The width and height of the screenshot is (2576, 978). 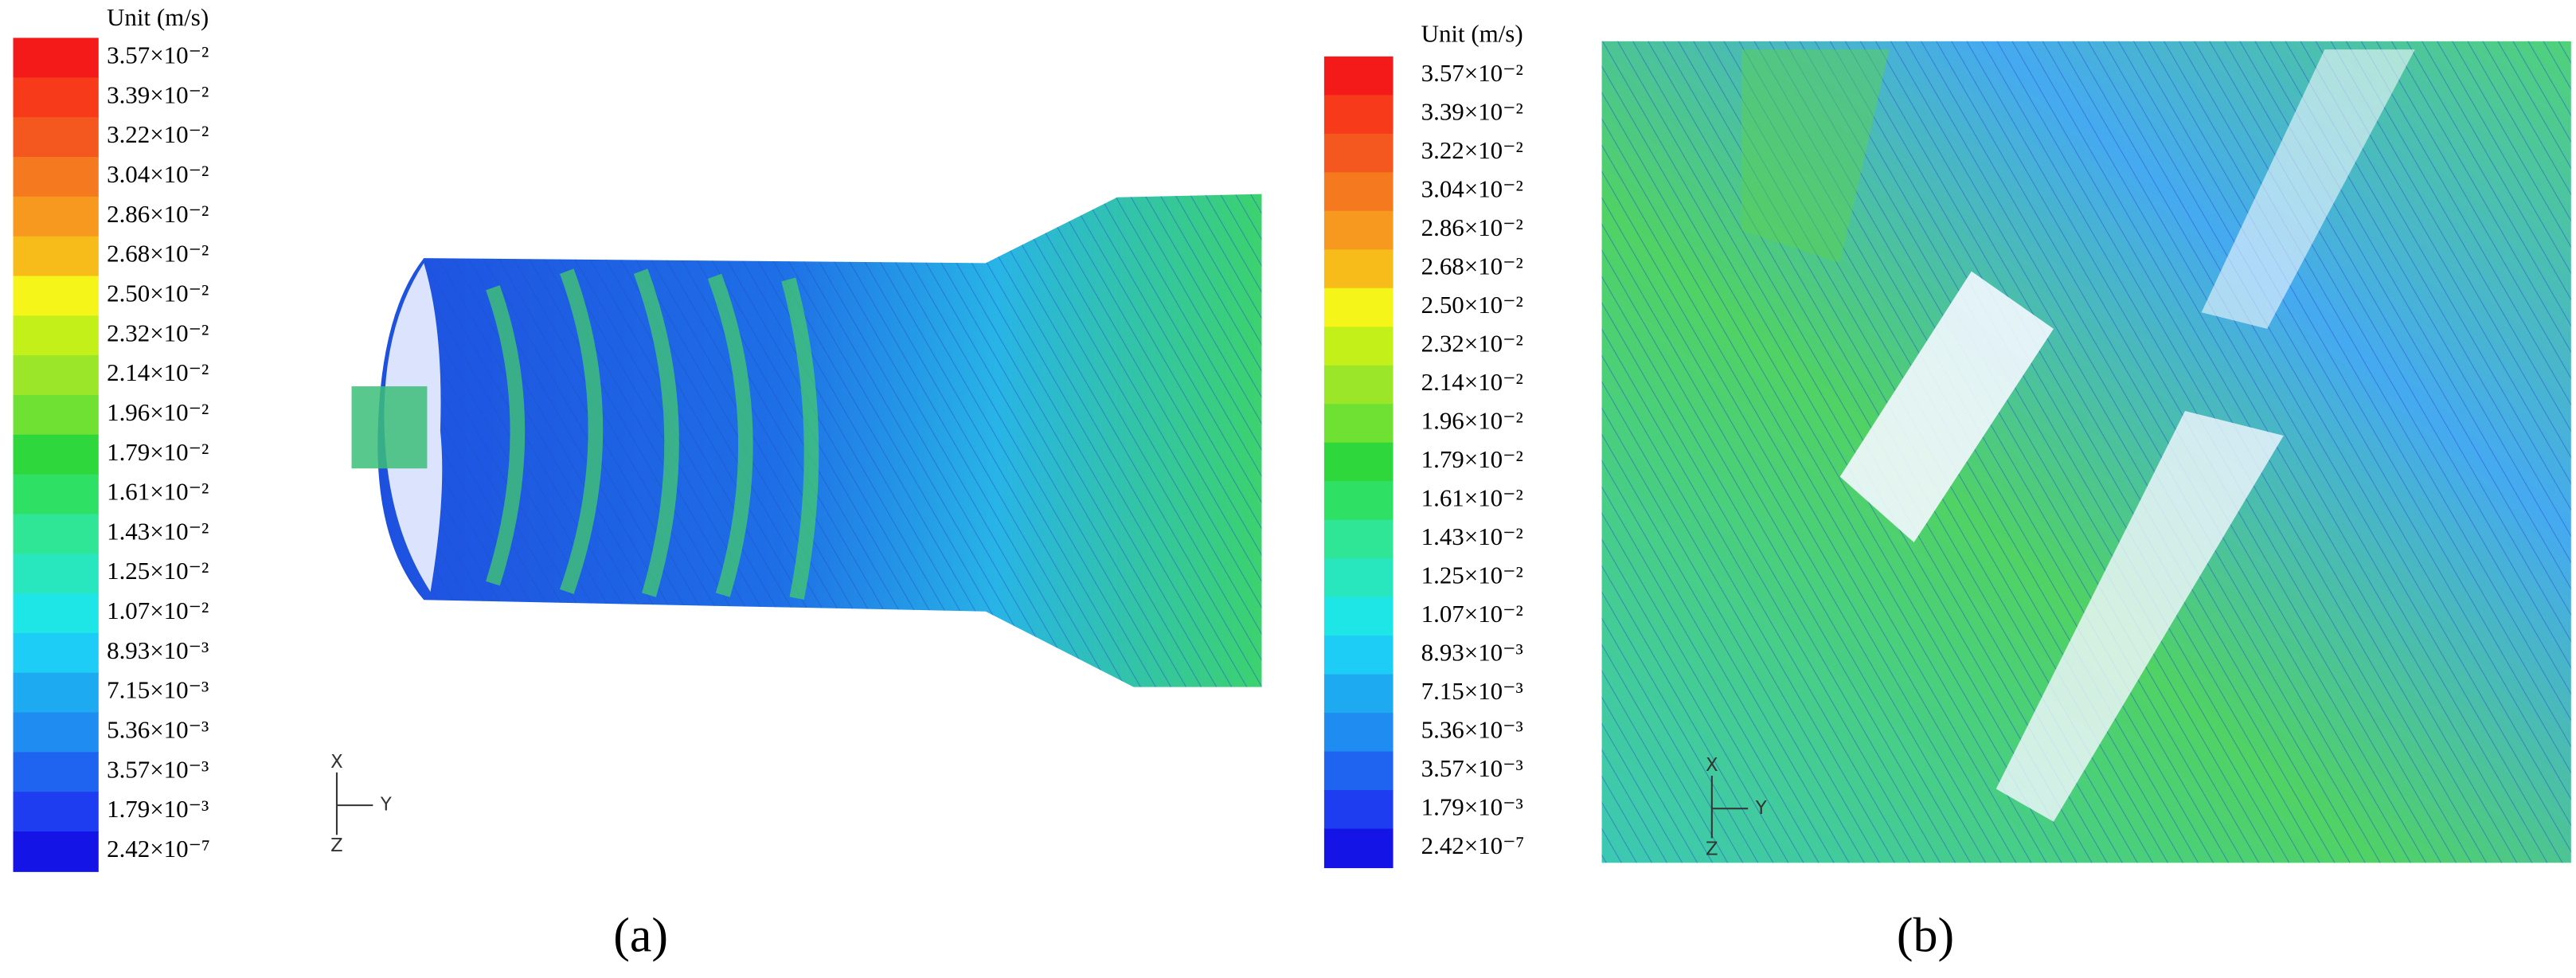 What do you see at coordinates (1925, 936) in the screenshot?
I see `panel-caption: (b)` at bounding box center [1925, 936].